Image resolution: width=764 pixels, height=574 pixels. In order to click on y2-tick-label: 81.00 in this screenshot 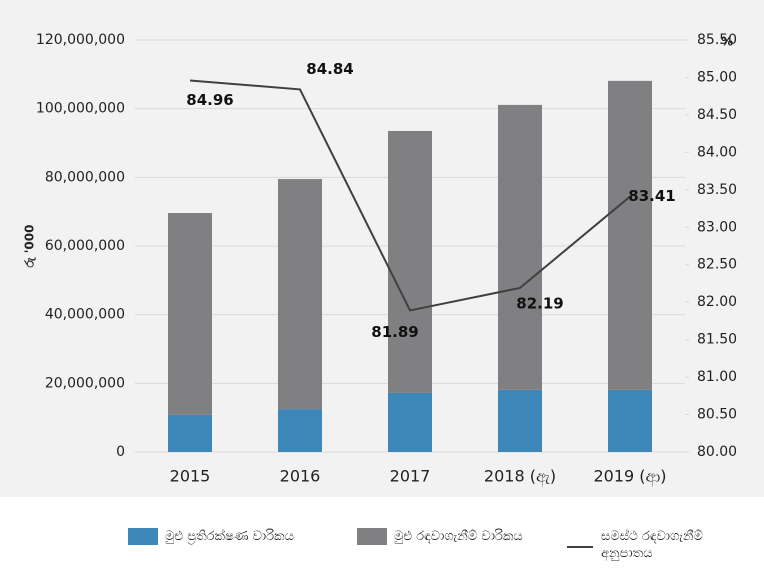, I will do `click(717, 377)`.